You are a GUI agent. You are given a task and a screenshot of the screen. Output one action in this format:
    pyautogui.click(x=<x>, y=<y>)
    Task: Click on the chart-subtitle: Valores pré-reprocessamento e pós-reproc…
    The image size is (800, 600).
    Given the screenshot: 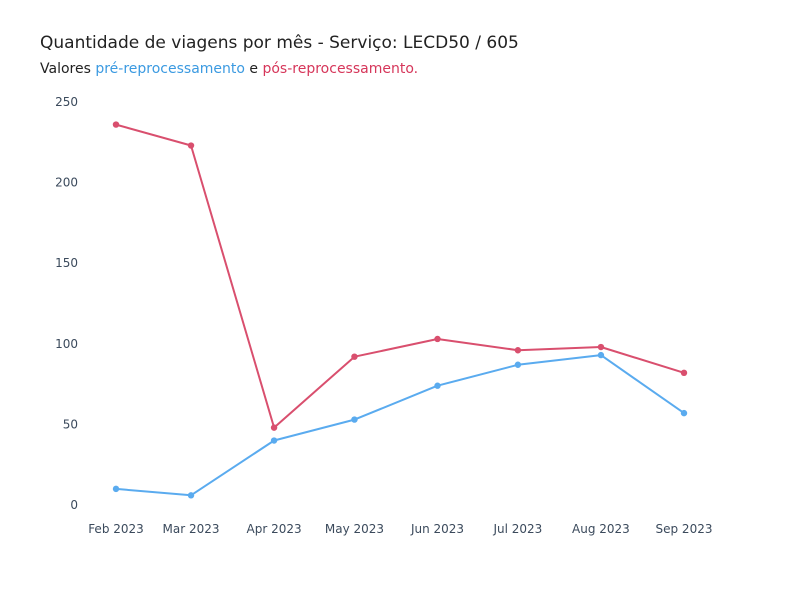 What is the action you would take?
    pyautogui.click(x=229, y=69)
    